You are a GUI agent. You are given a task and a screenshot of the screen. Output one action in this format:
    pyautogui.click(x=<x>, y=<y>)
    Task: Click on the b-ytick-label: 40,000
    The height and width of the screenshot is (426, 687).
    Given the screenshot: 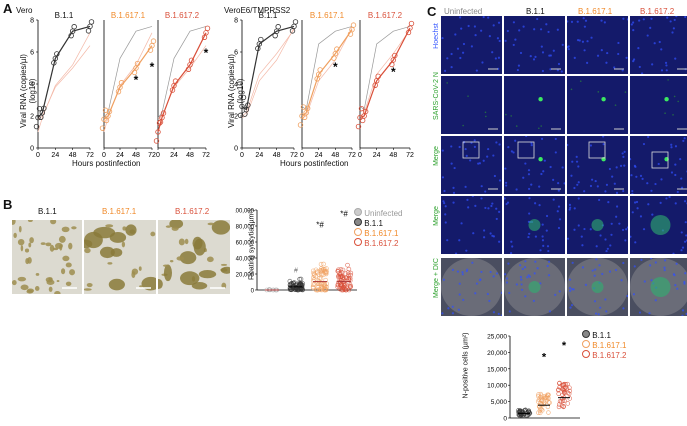 What is the action you would take?
    pyautogui.click(x=245, y=260)
    